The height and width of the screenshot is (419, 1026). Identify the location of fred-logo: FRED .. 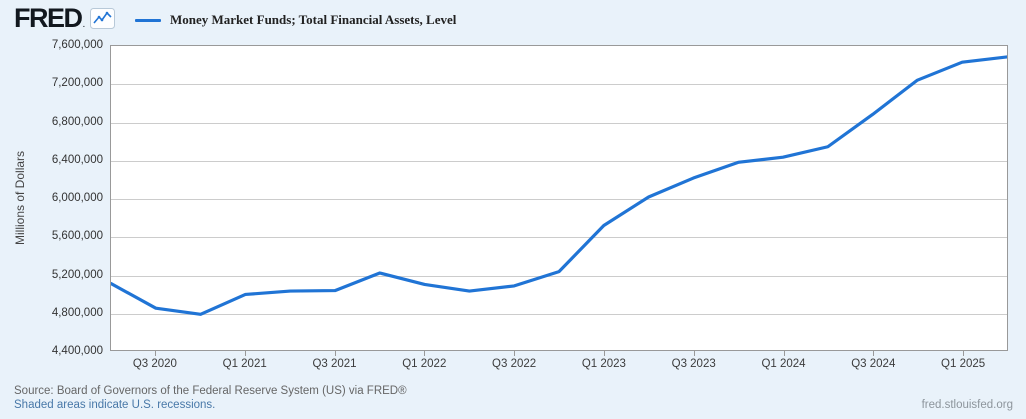
(65, 18).